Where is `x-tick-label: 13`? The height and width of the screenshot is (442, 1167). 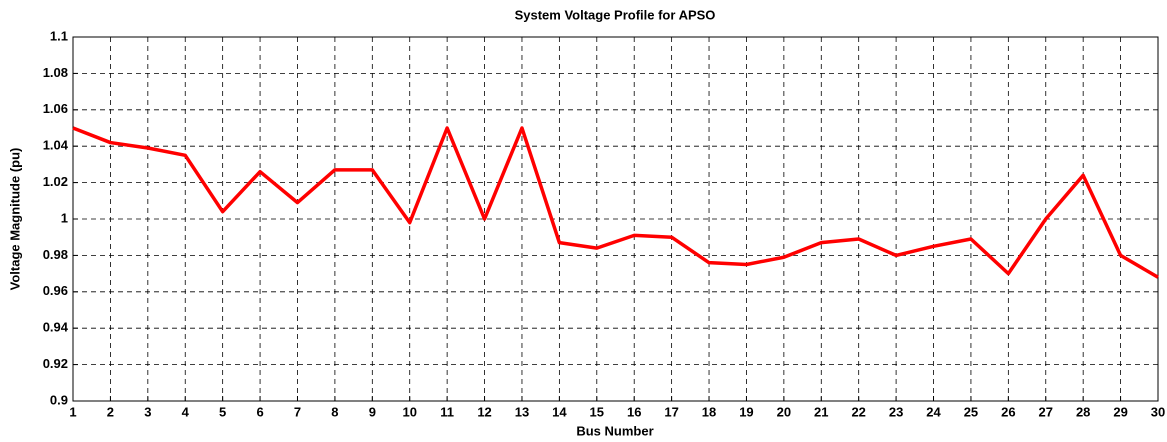
x-tick-label: 13 is located at coordinates (522, 411).